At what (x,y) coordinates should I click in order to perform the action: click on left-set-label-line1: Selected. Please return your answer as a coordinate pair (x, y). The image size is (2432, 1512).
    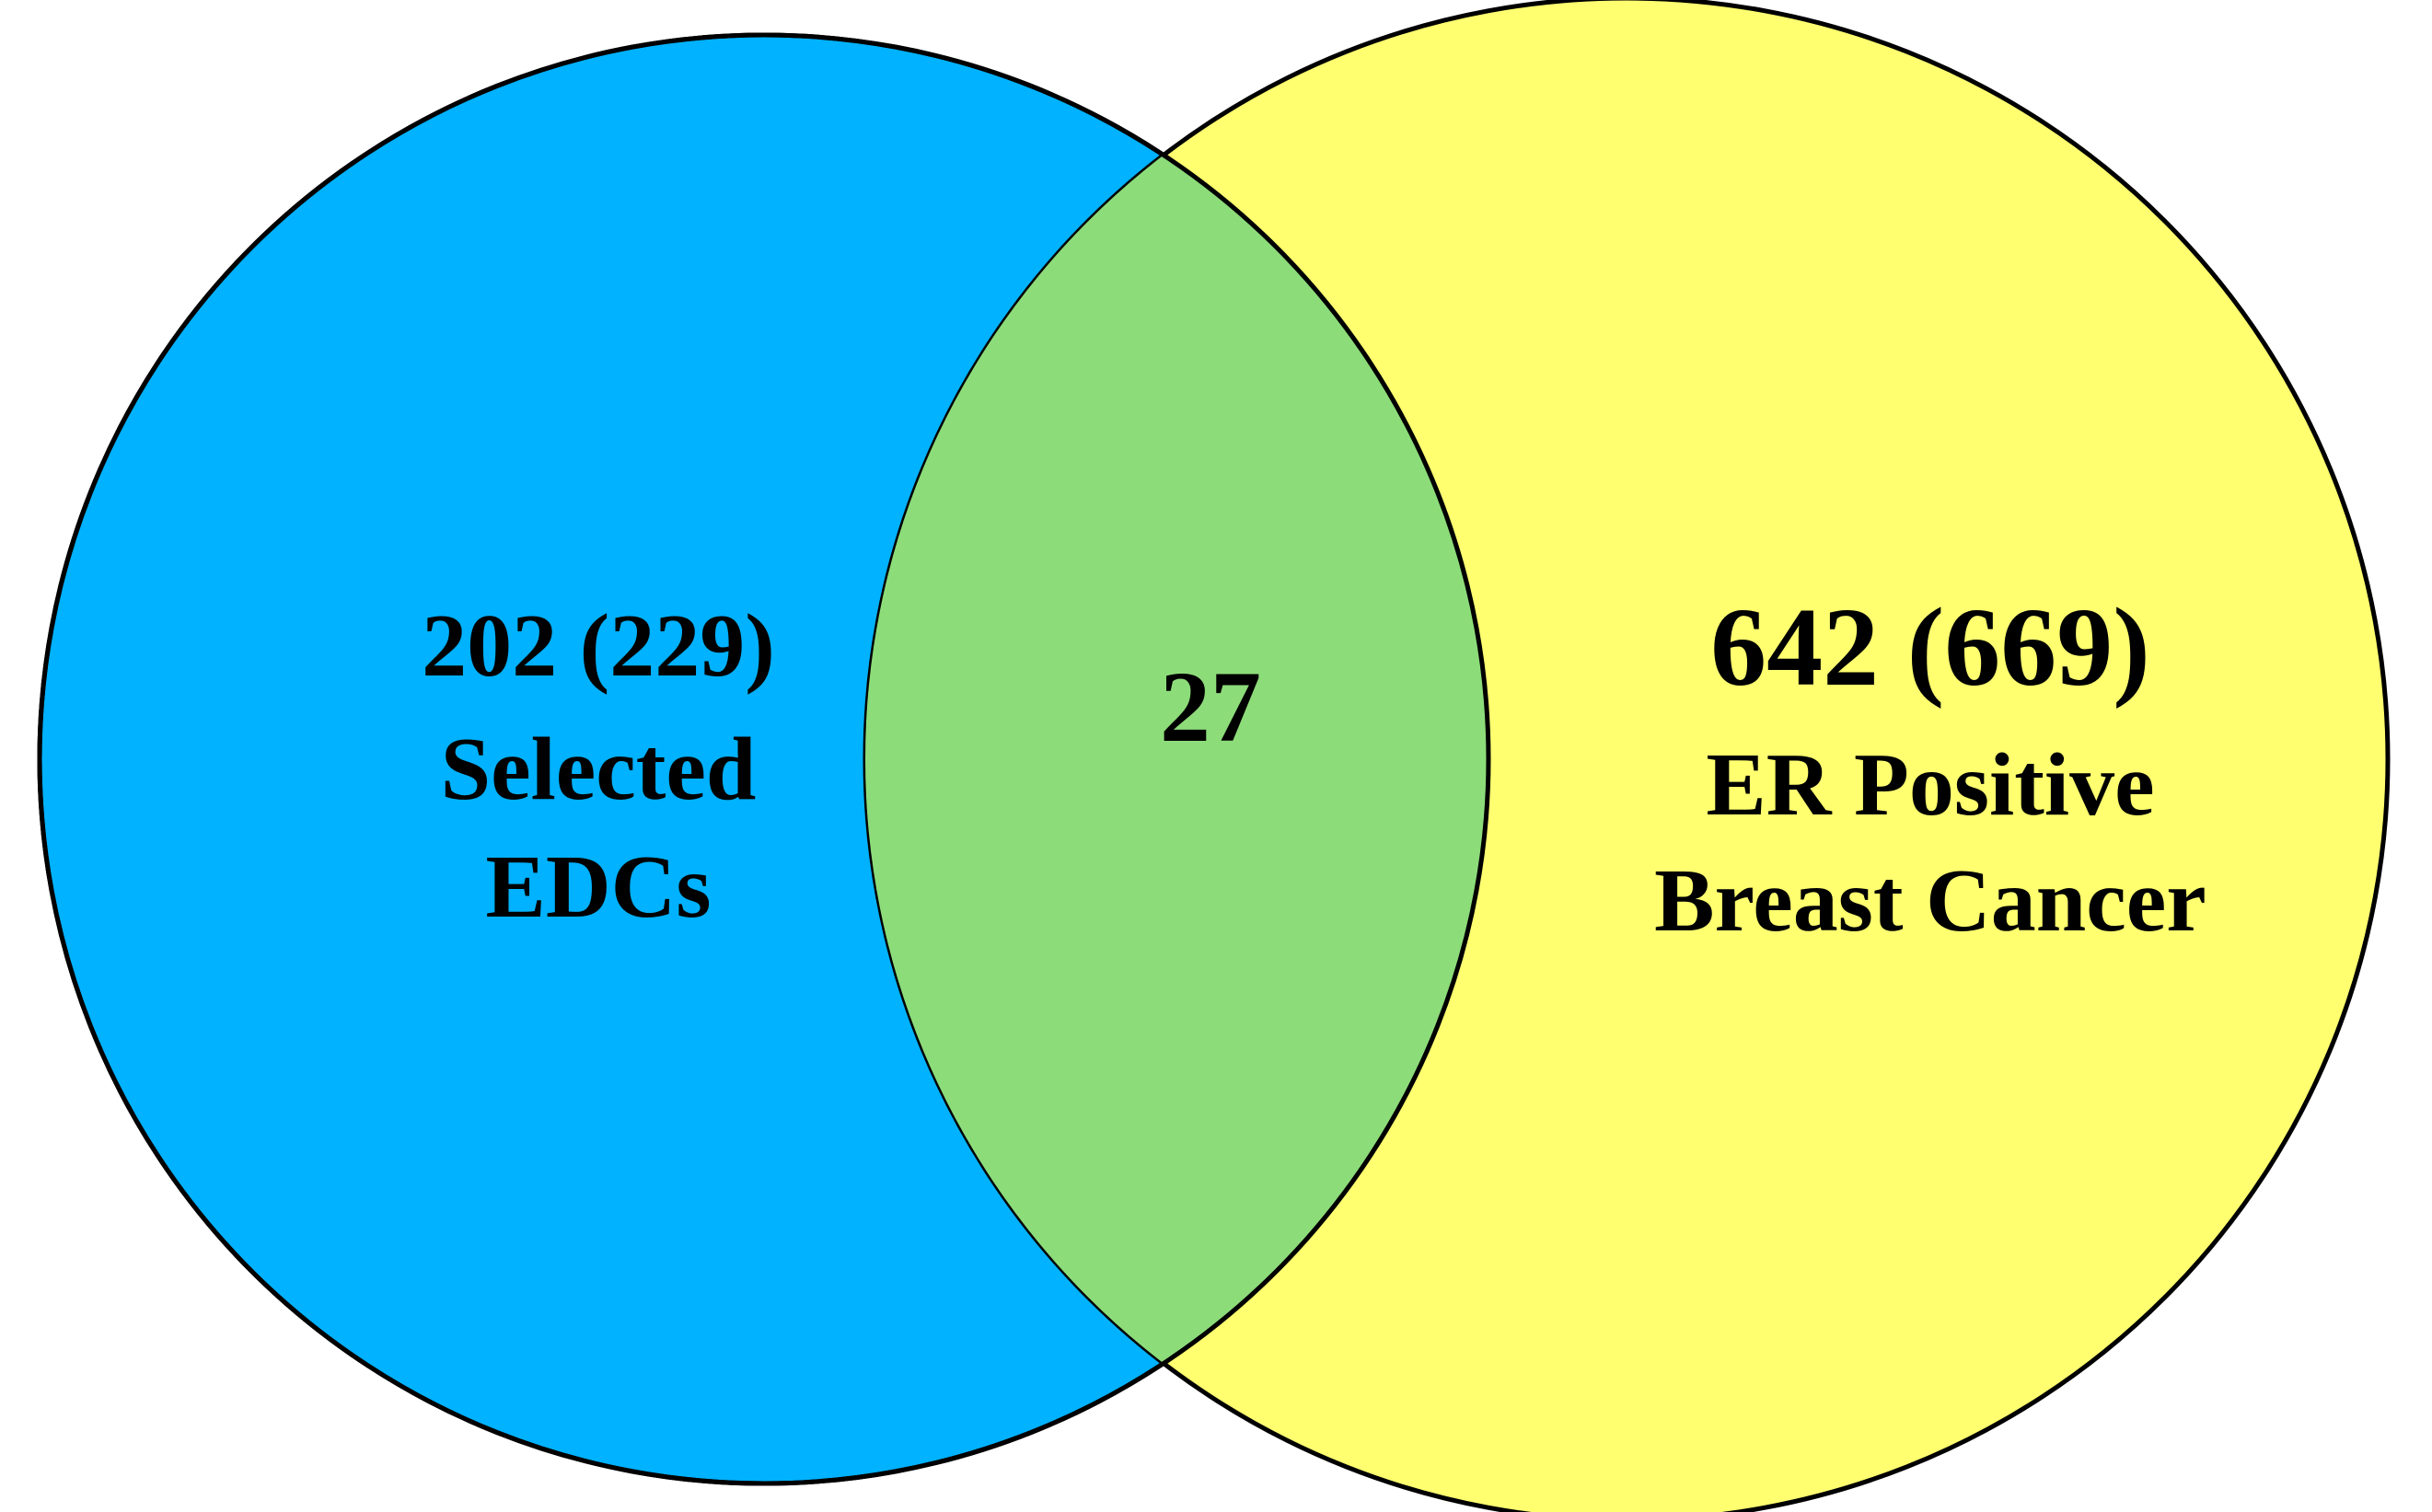
    Looking at the image, I should click on (599, 769).